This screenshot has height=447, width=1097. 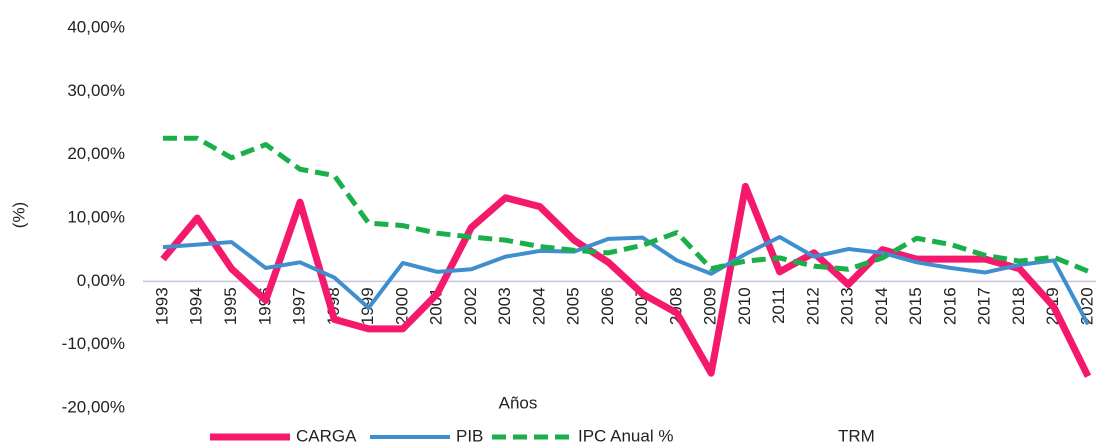 I want to click on x-tick-label: 1995, so click(x=230, y=306).